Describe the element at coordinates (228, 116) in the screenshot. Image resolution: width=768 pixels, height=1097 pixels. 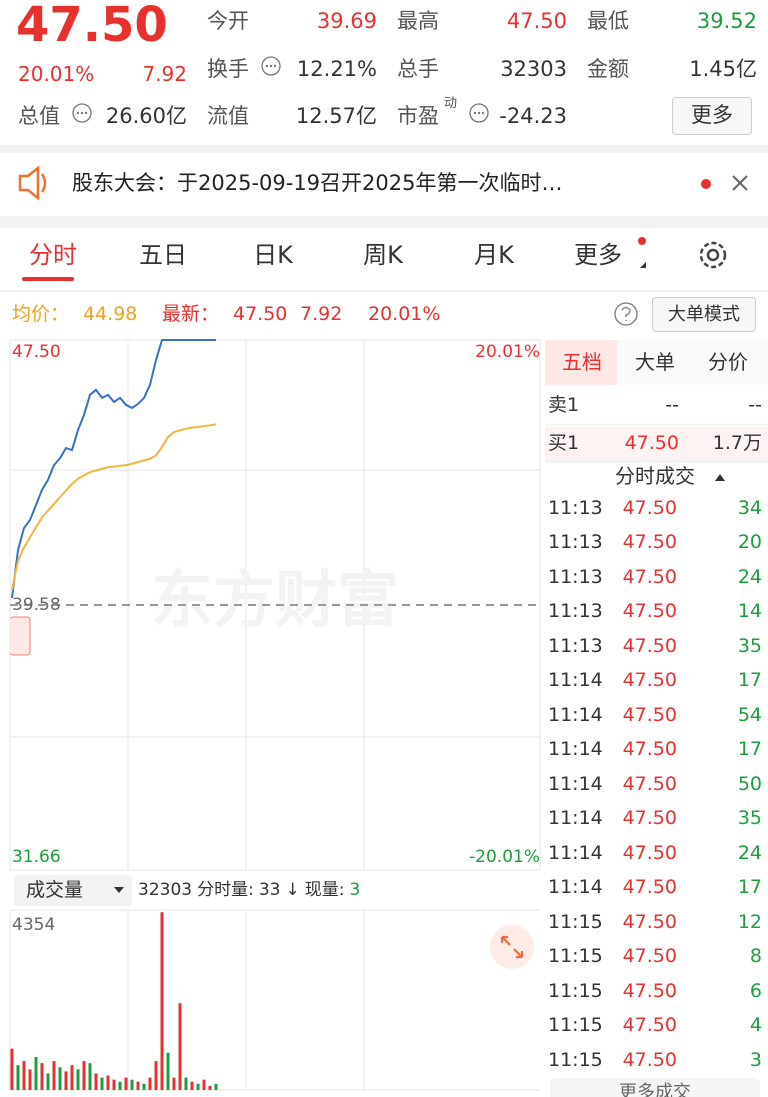
I see `stat-label: 流值` at that location.